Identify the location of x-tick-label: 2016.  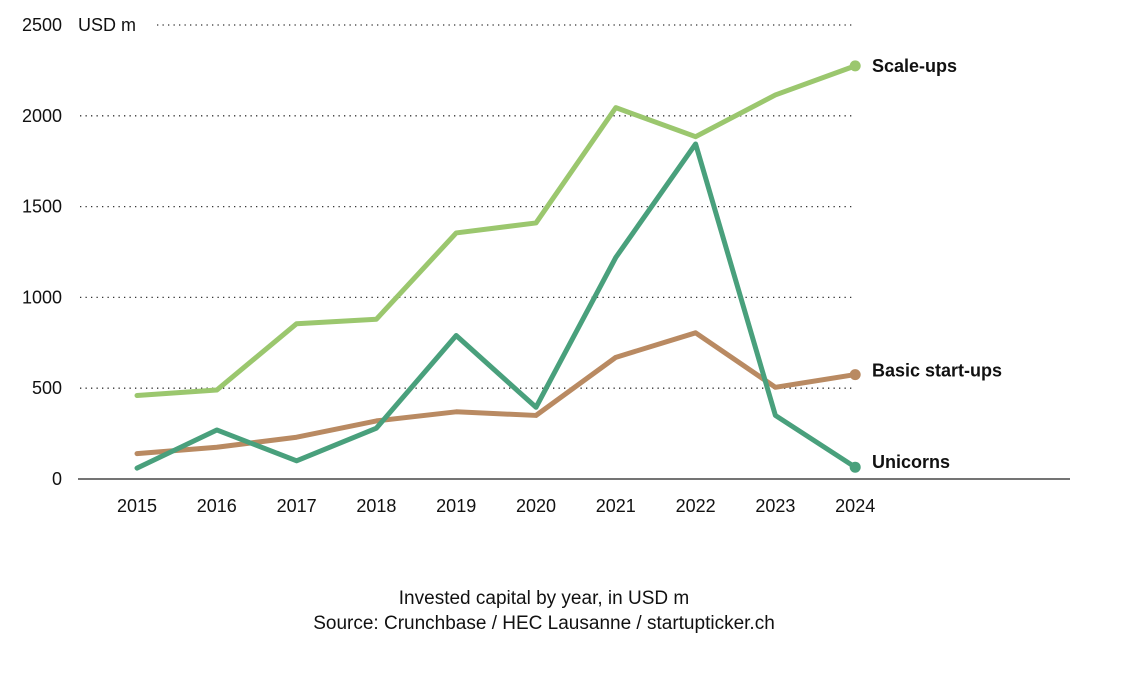
(217, 506).